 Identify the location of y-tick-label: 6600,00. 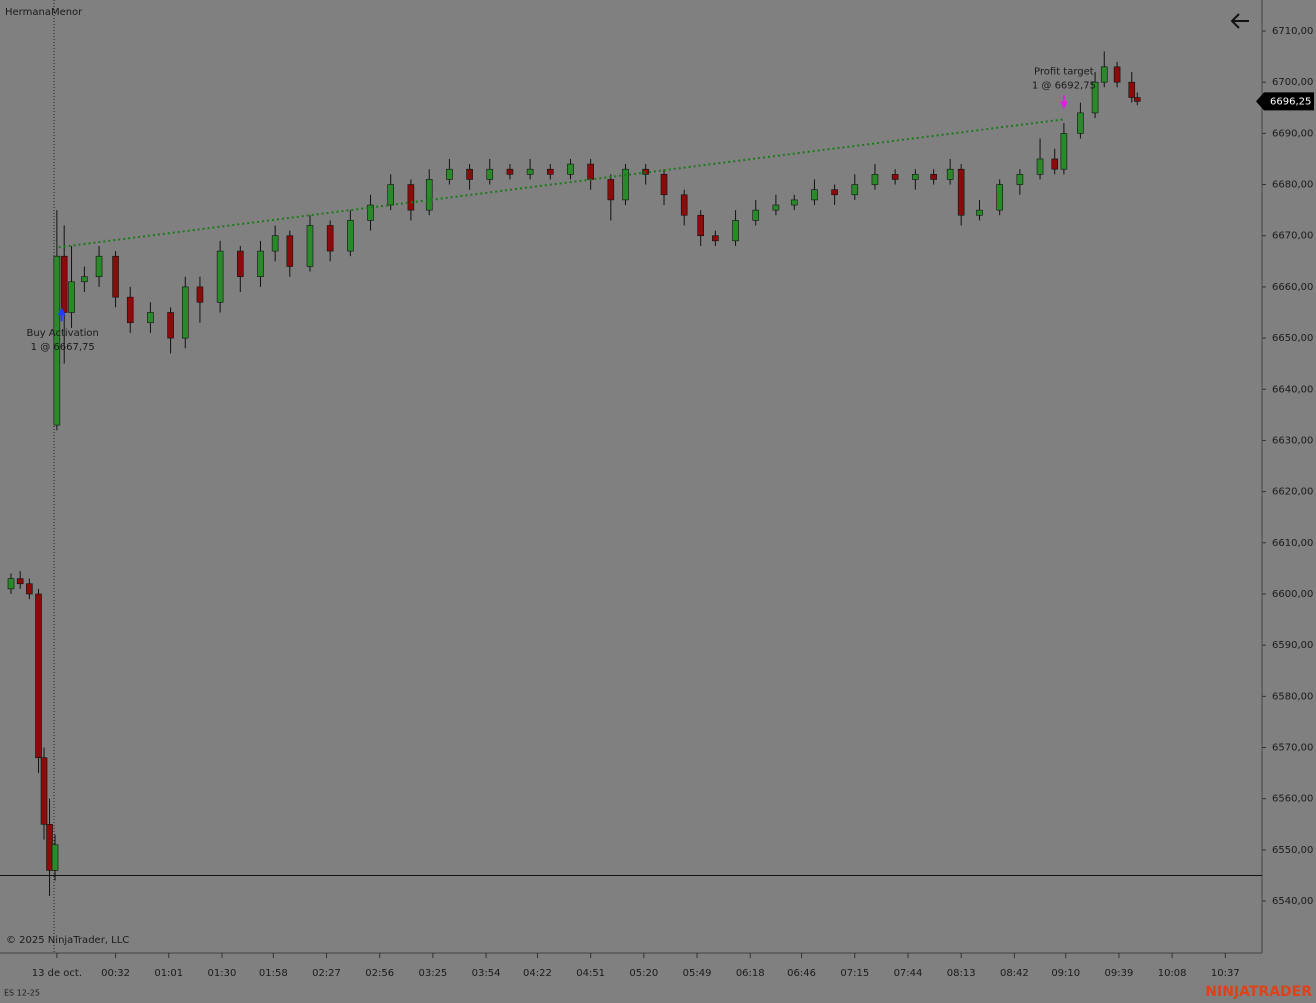
(1292, 594).